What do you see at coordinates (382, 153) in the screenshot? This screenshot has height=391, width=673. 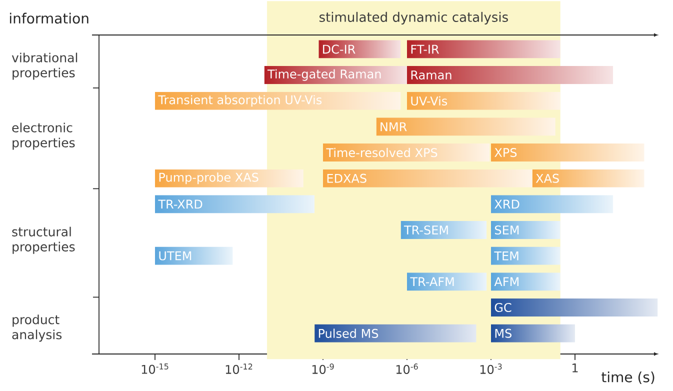 I see `data-label: Time-resolved XPS` at bounding box center [382, 153].